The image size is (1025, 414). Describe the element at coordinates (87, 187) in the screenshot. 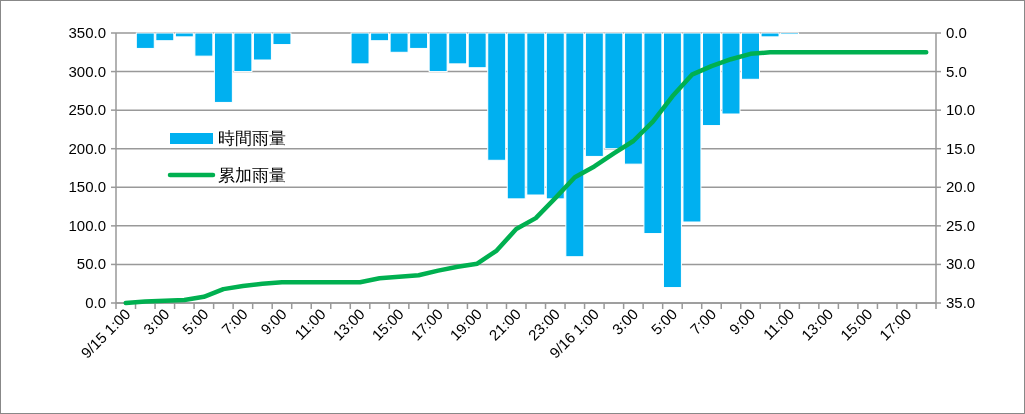

I see `y-tick-label: 150.0` at that location.